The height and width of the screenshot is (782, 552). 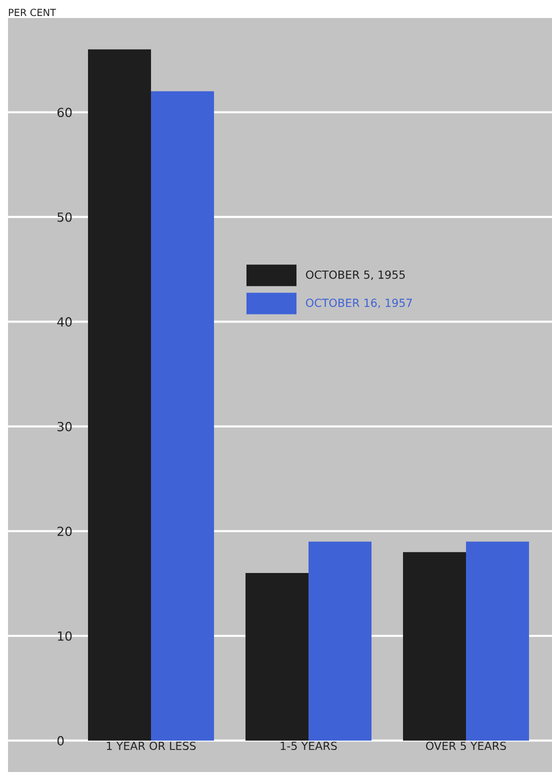 What do you see at coordinates (64, 113) in the screenshot?
I see `y-tick-label: 60` at bounding box center [64, 113].